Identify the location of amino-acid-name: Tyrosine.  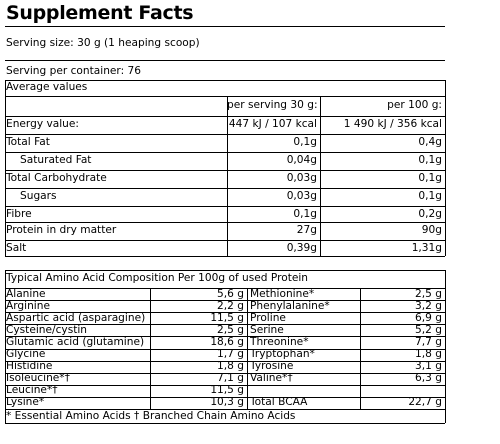
(272, 366).